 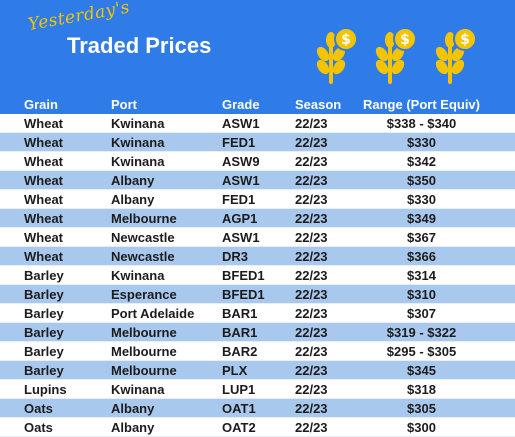 I want to click on cell-price-range: $342, so click(x=421, y=161).